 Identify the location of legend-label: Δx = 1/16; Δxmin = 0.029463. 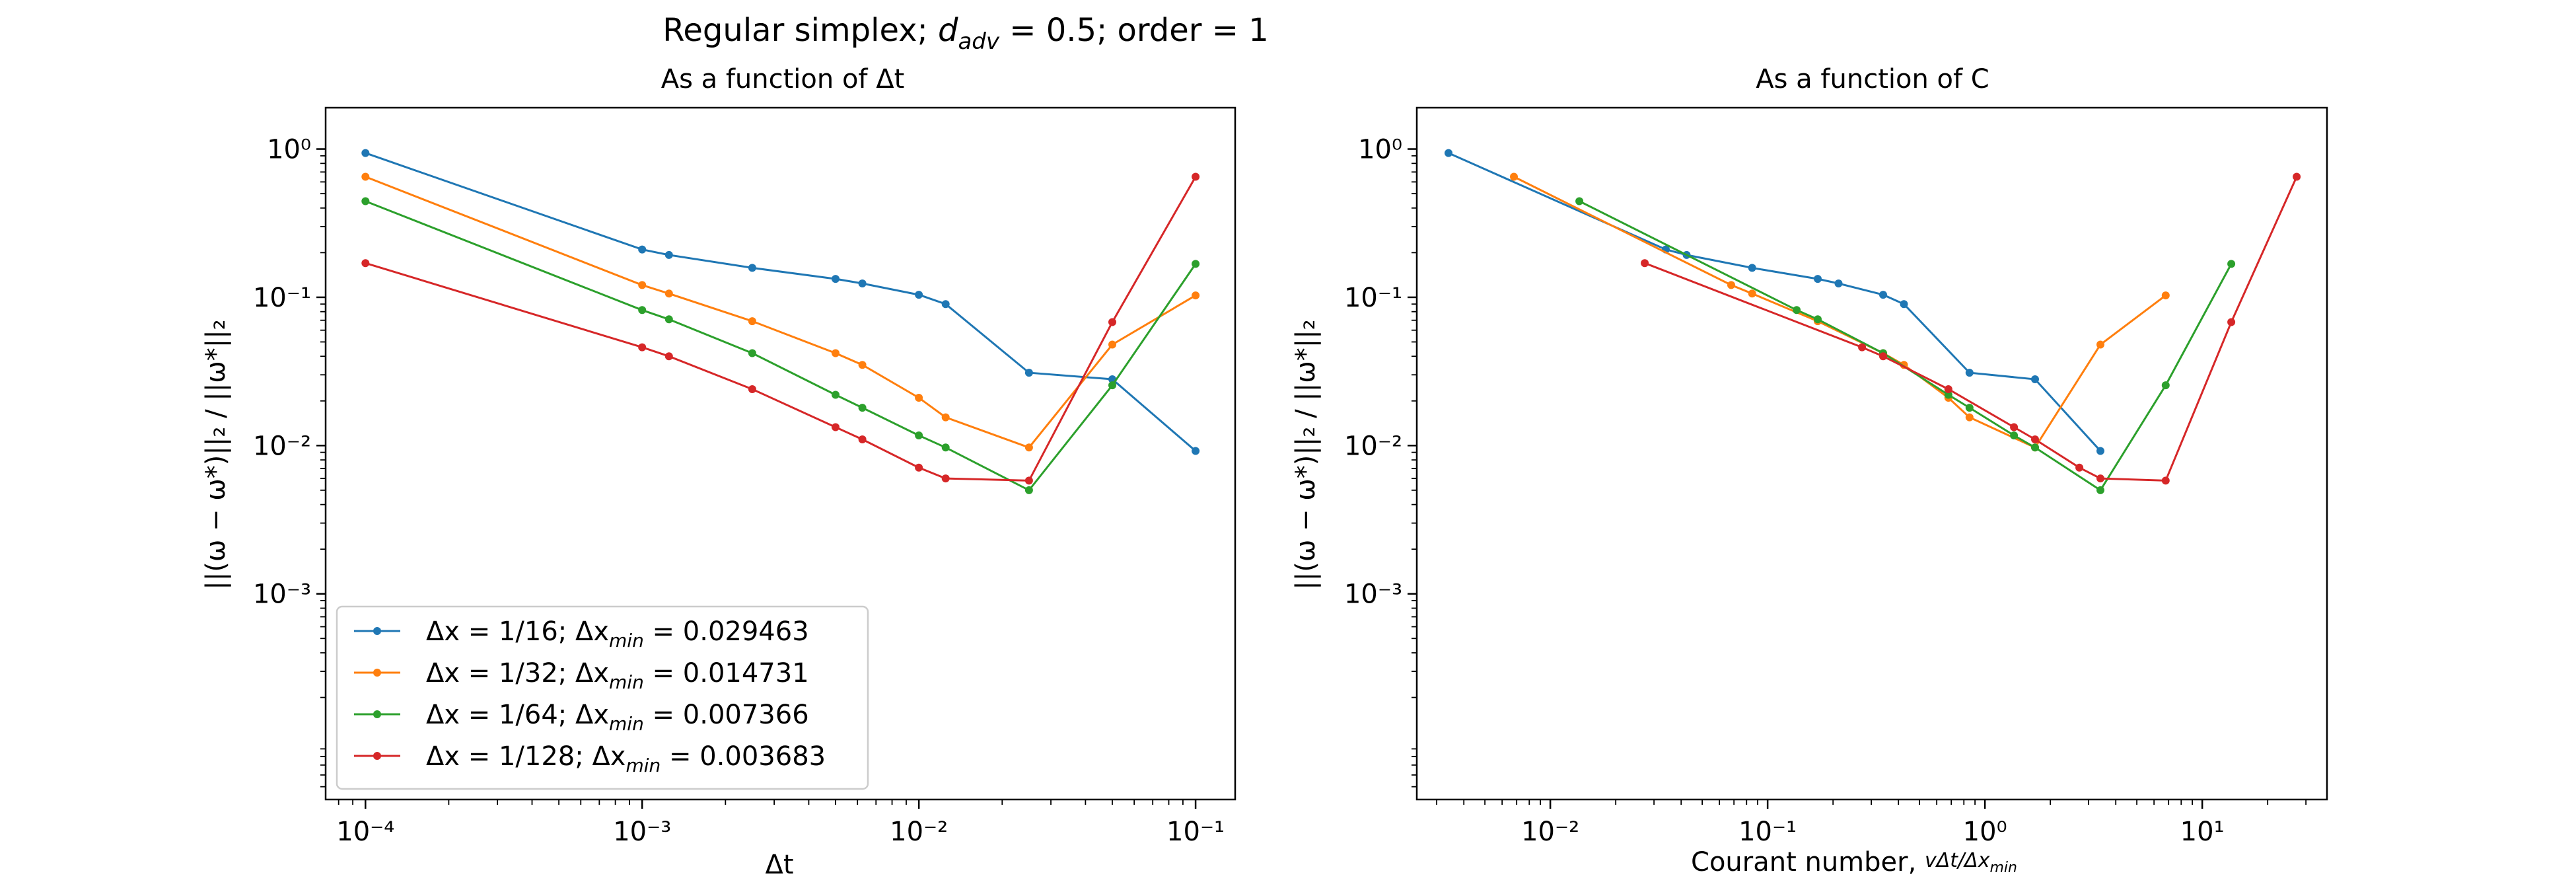
(618, 633).